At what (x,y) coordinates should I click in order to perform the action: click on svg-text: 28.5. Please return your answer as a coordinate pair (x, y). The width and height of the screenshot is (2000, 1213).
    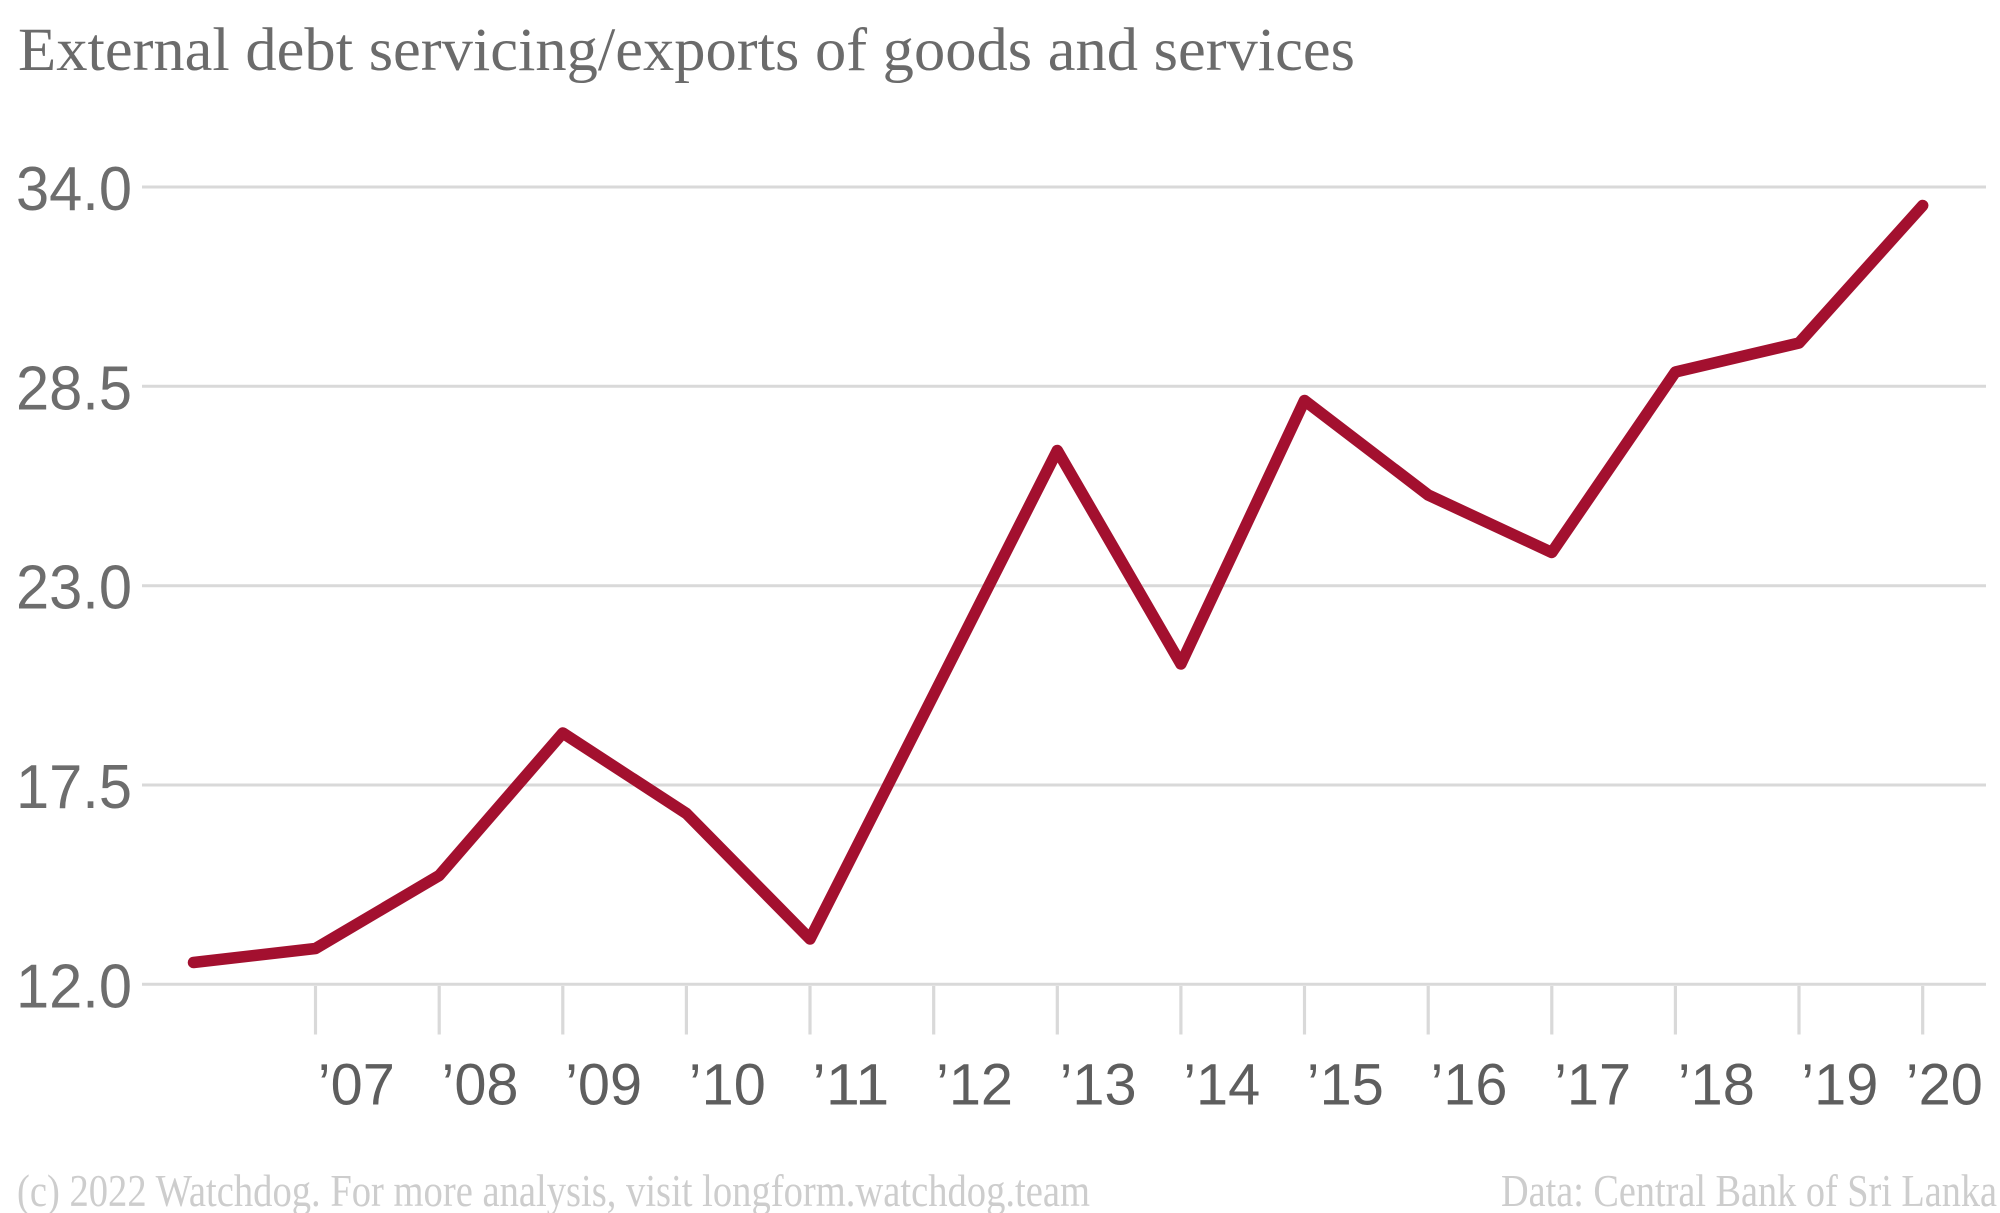
    Looking at the image, I should click on (74, 388).